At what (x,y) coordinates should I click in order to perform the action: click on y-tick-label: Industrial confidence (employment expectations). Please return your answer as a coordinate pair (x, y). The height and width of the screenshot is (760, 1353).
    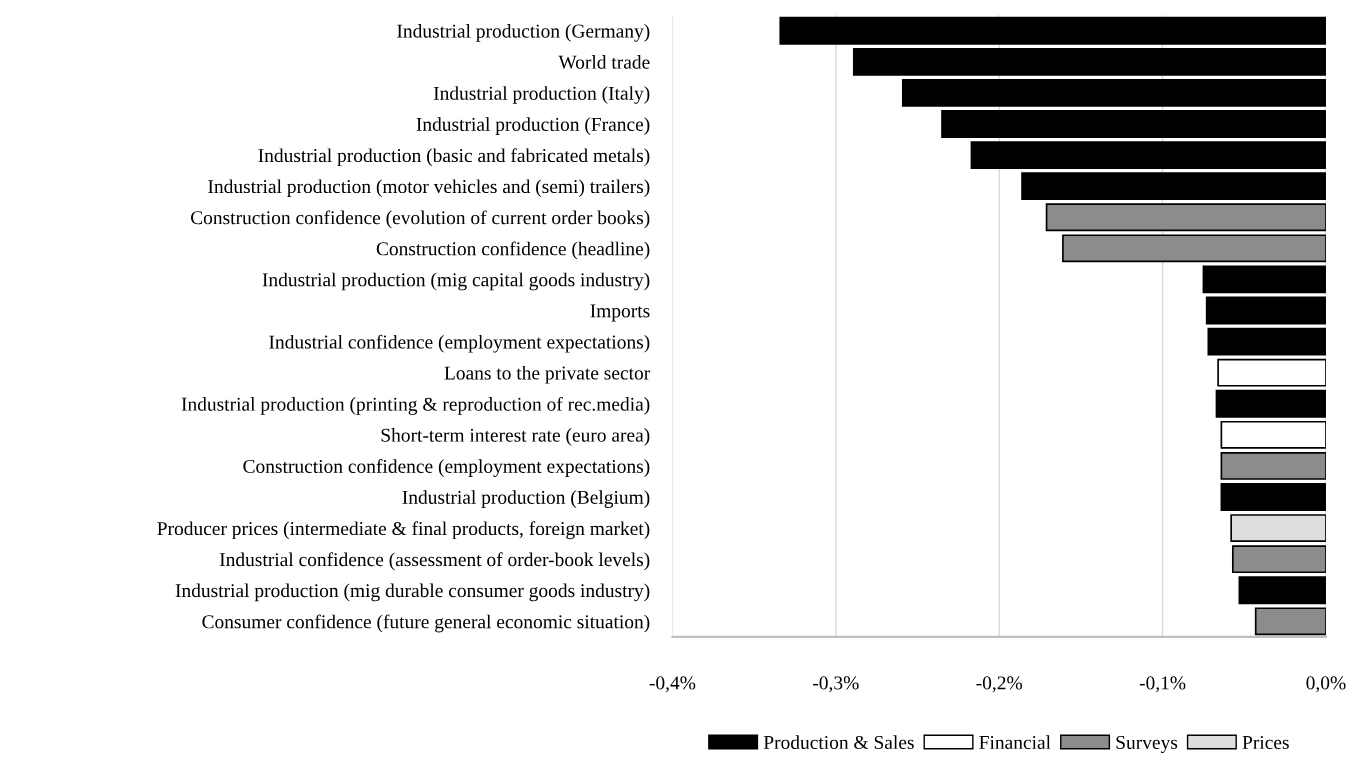
    Looking at the image, I should click on (459, 343).